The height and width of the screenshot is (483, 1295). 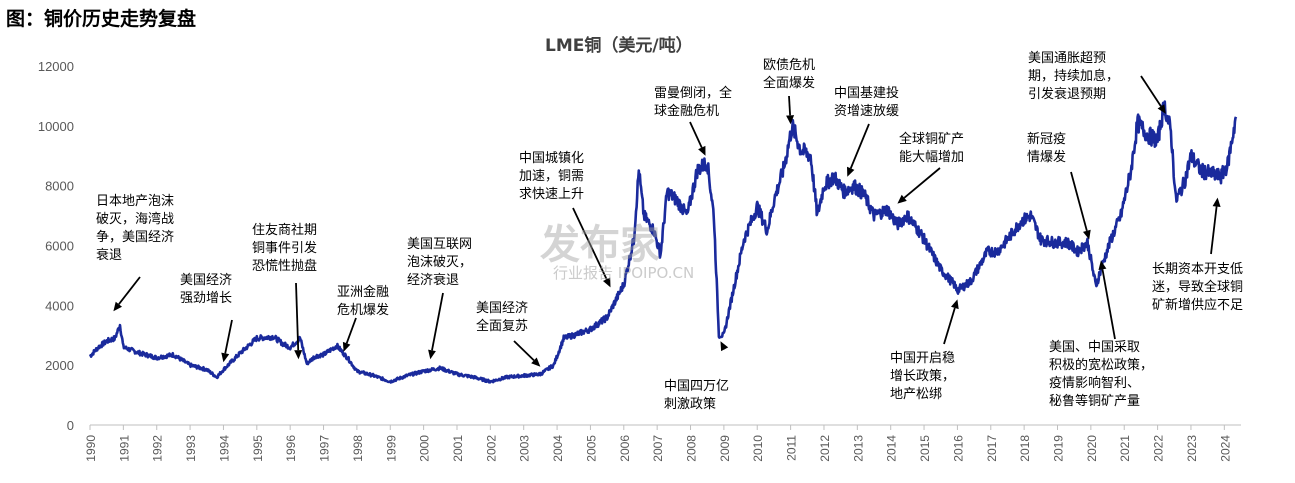 I want to click on x-tick-label: 2022, so click(x=1159, y=448).